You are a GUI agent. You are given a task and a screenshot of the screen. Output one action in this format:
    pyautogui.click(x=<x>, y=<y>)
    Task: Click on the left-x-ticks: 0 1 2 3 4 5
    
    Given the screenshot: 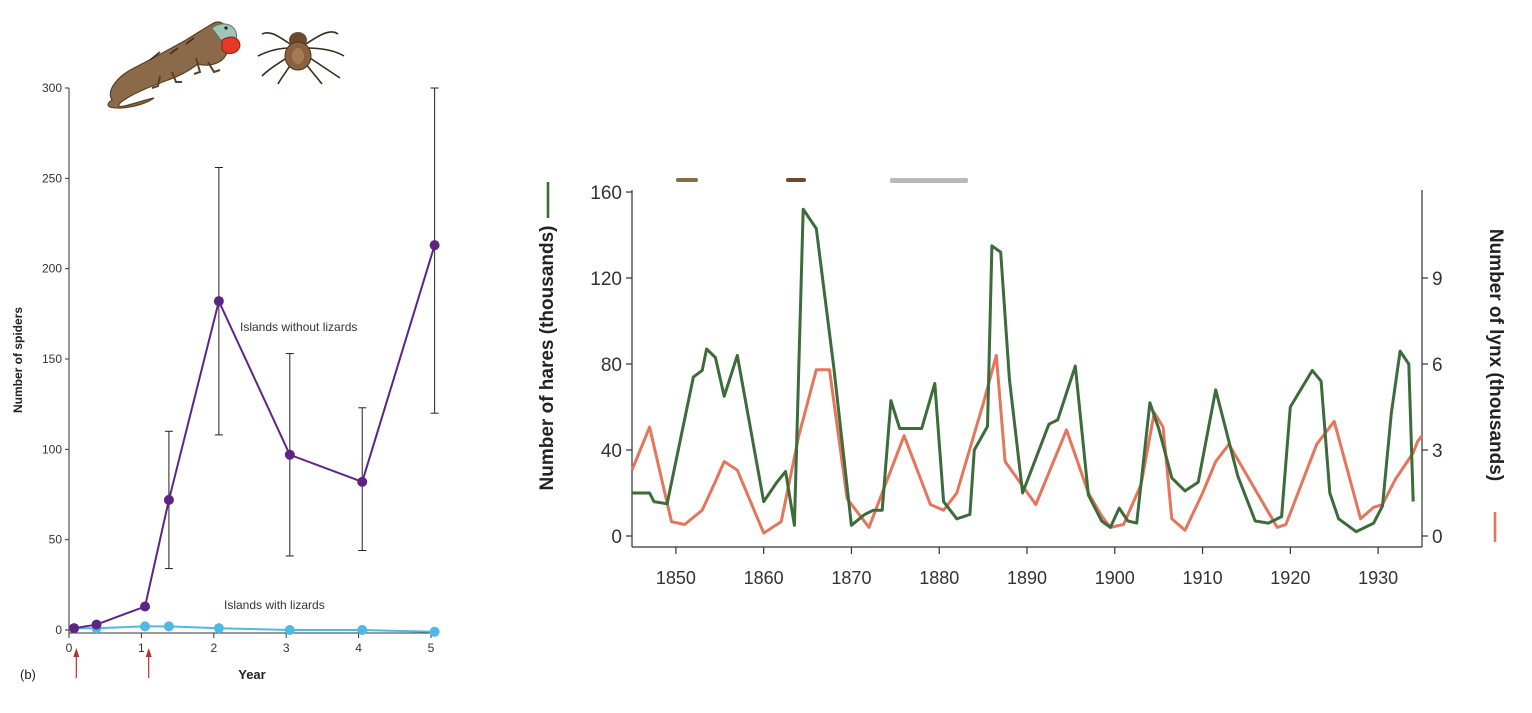 What is the action you would take?
    pyautogui.click(x=250, y=644)
    